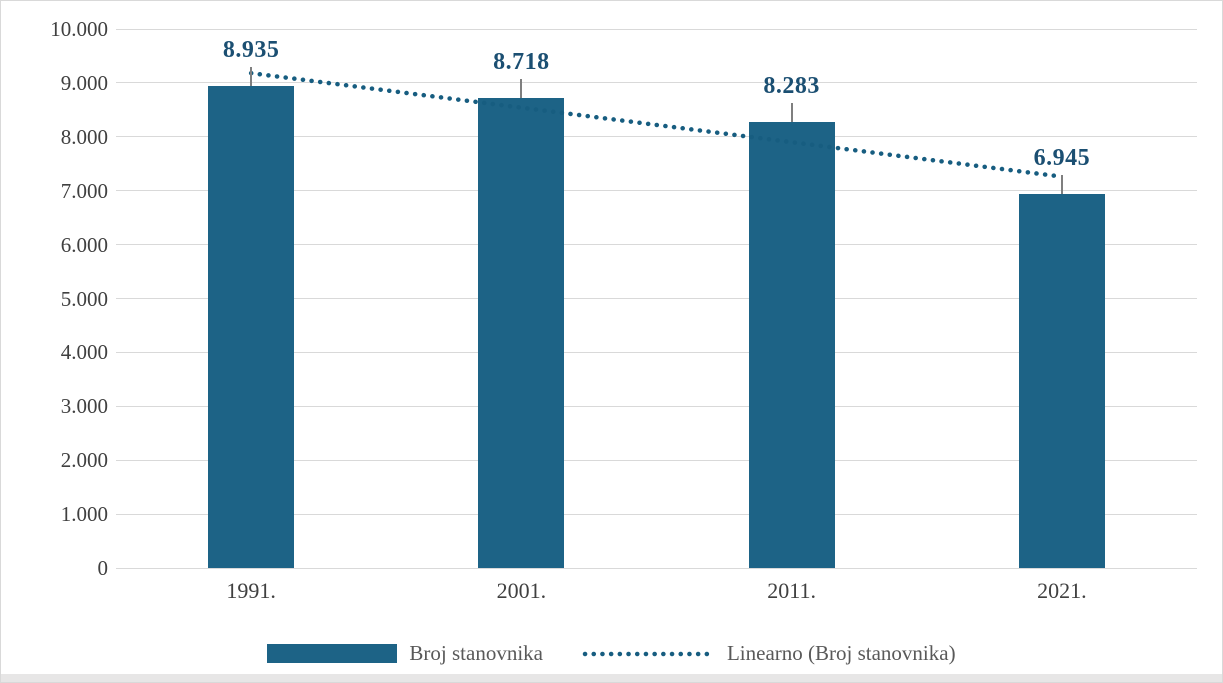 This screenshot has height=683, width=1223. I want to click on data-label: 8.935, so click(251, 50).